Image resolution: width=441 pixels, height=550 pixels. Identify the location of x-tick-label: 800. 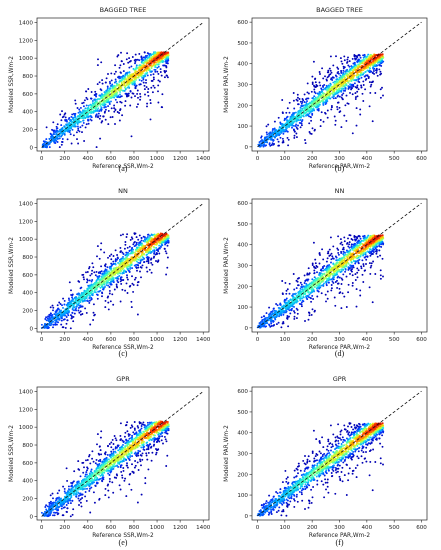
(134, 340).